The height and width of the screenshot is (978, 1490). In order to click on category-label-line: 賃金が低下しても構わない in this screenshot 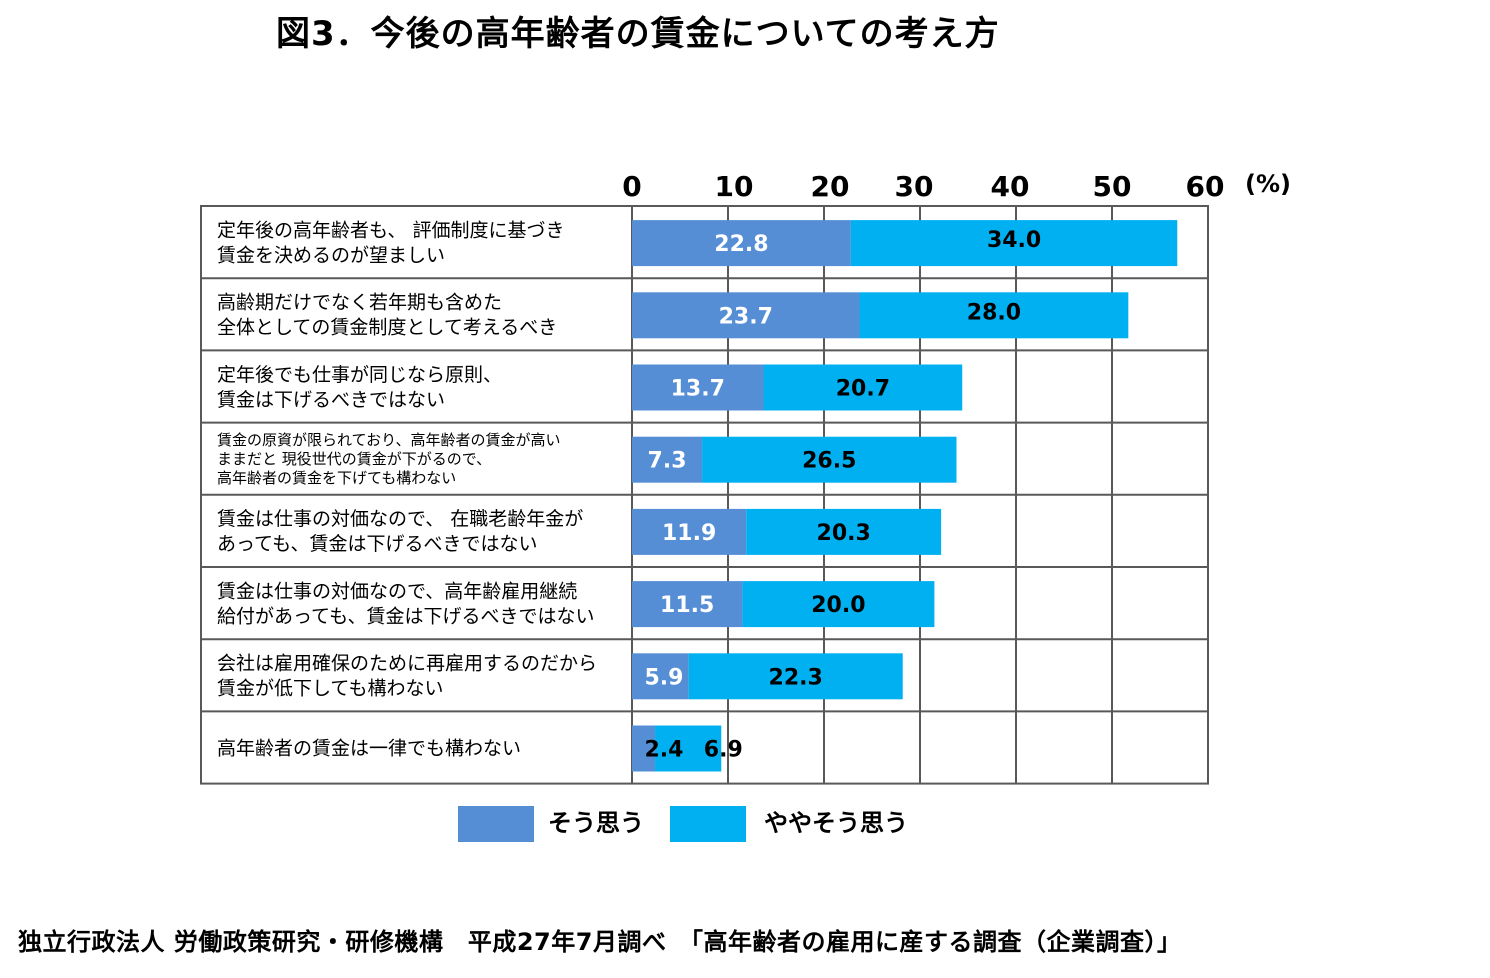, I will do `click(330, 689)`.